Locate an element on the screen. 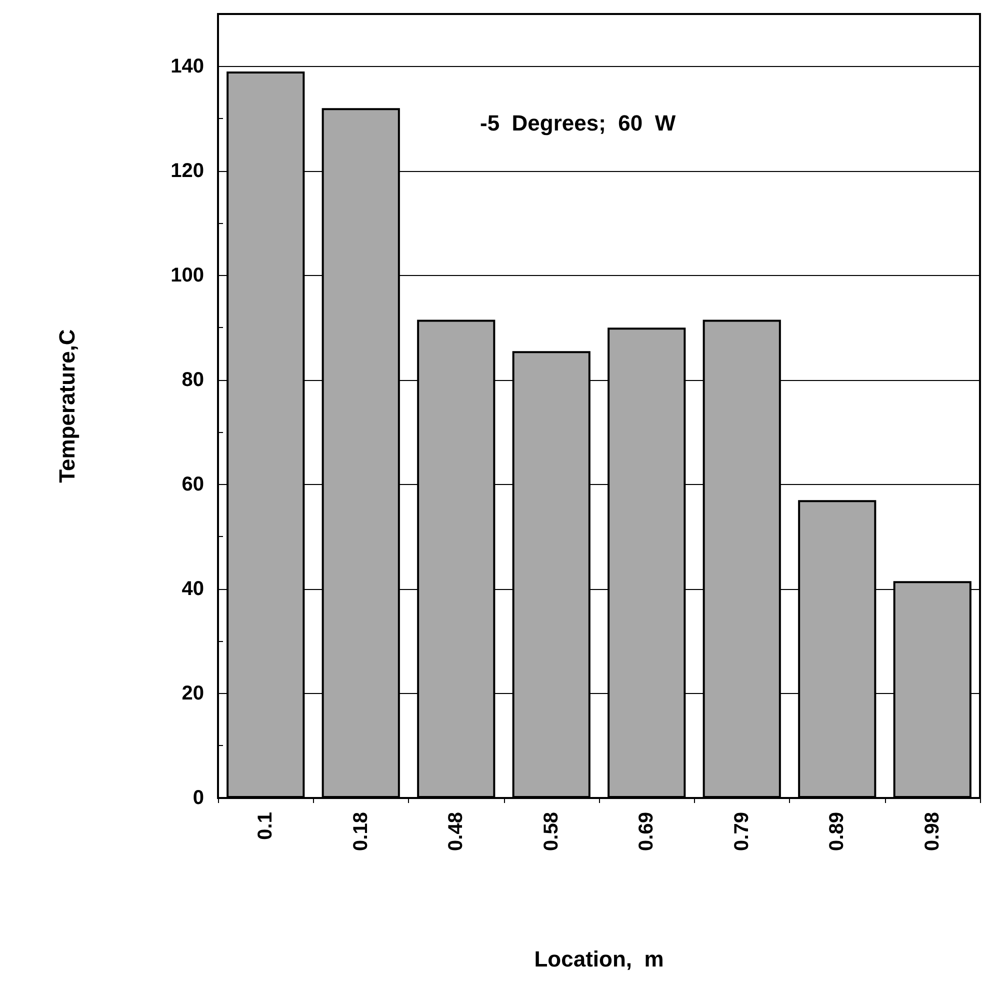  y-axis-title: Temperature,C is located at coordinates (67, 406).